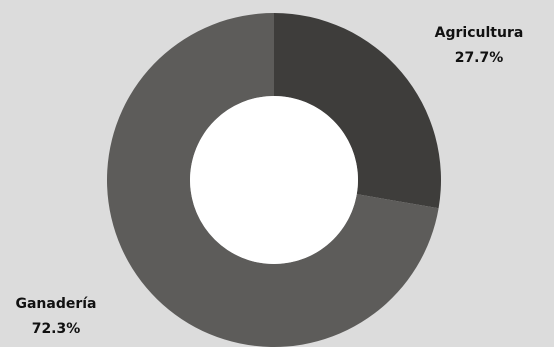 The height and width of the screenshot is (347, 554). What do you see at coordinates (55, 304) in the screenshot?
I see `slice-label-category: Ganadería` at bounding box center [55, 304].